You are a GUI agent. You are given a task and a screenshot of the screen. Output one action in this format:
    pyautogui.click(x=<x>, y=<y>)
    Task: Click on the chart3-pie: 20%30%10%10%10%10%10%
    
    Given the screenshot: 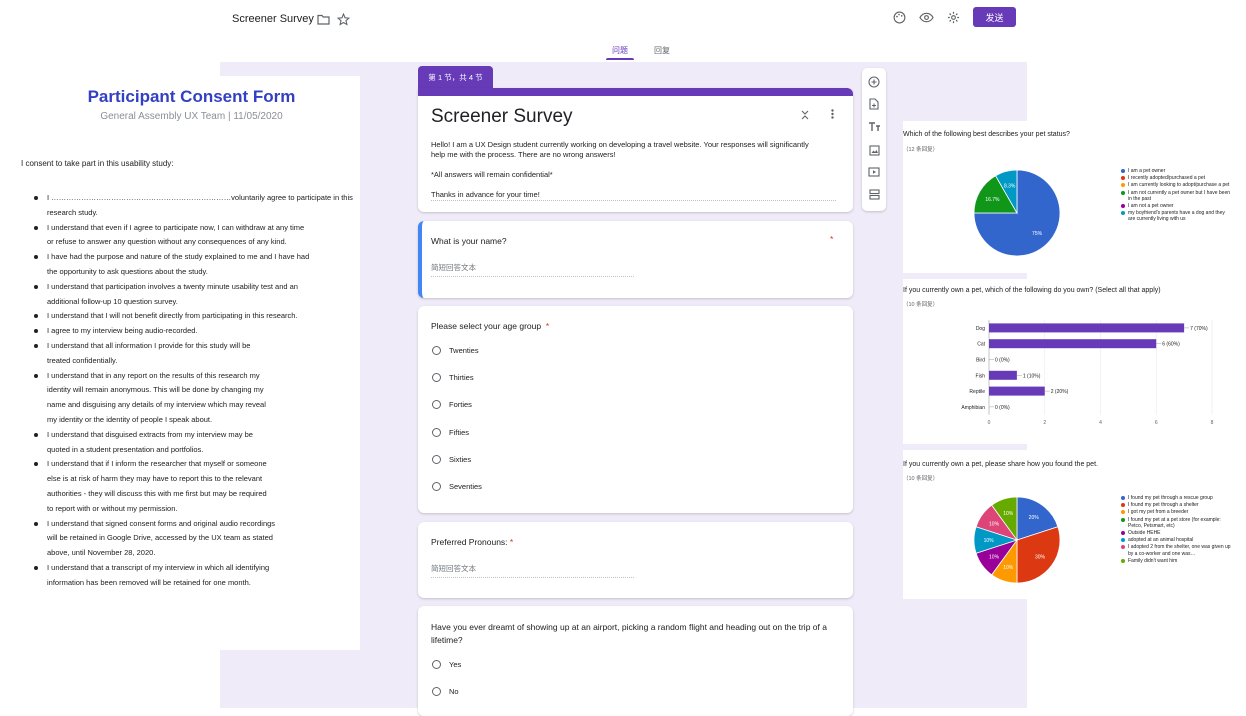 What is the action you would take?
    pyautogui.click(x=1017, y=540)
    